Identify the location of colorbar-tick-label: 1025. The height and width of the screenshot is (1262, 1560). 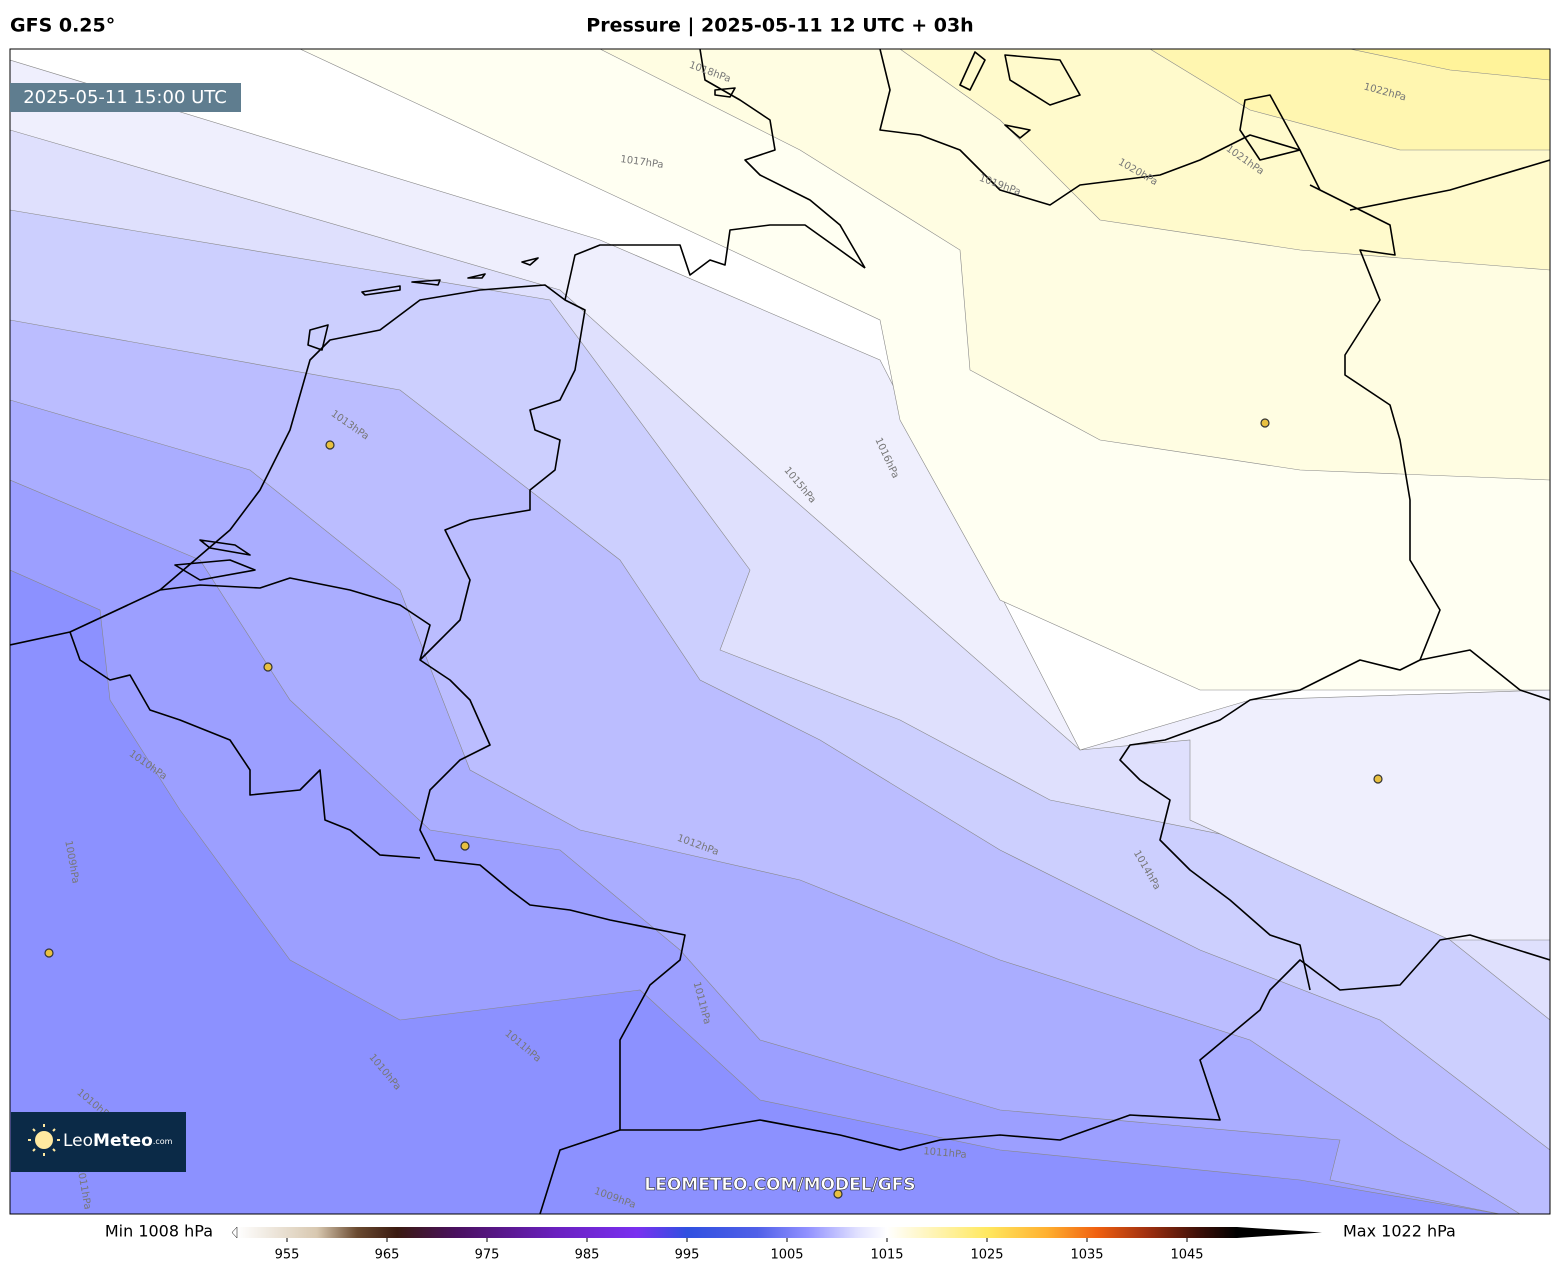
(986, 1255).